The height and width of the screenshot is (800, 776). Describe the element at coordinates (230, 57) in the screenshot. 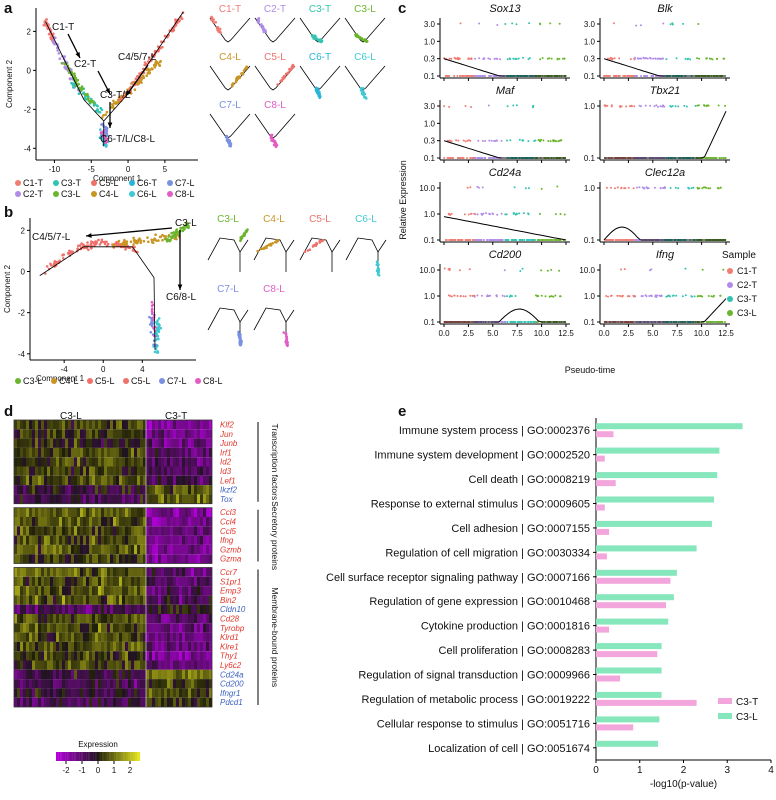

I see `a-small-multiple-label: C4-L` at that location.